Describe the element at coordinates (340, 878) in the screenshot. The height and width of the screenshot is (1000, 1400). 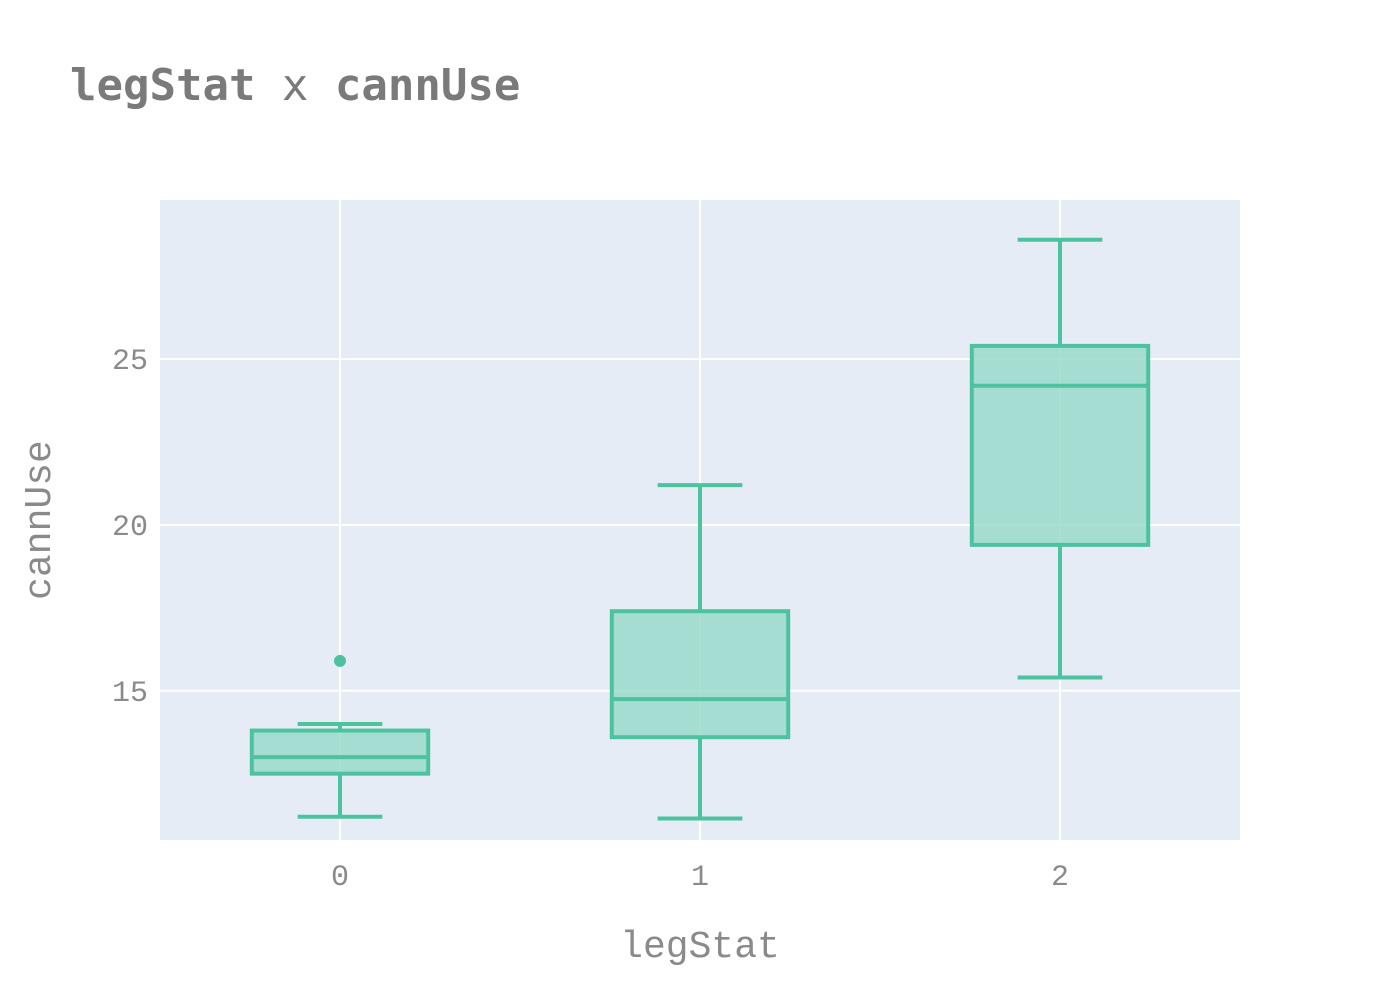
I see `x-tick-label-0: 0` at that location.